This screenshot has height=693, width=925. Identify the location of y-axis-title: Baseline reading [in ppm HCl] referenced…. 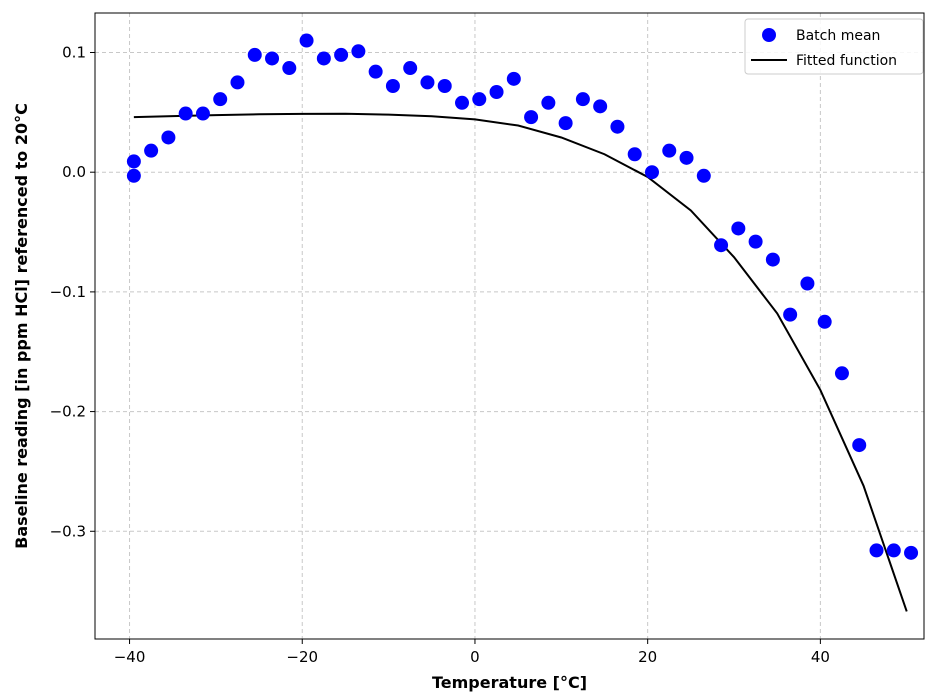
(21, 326).